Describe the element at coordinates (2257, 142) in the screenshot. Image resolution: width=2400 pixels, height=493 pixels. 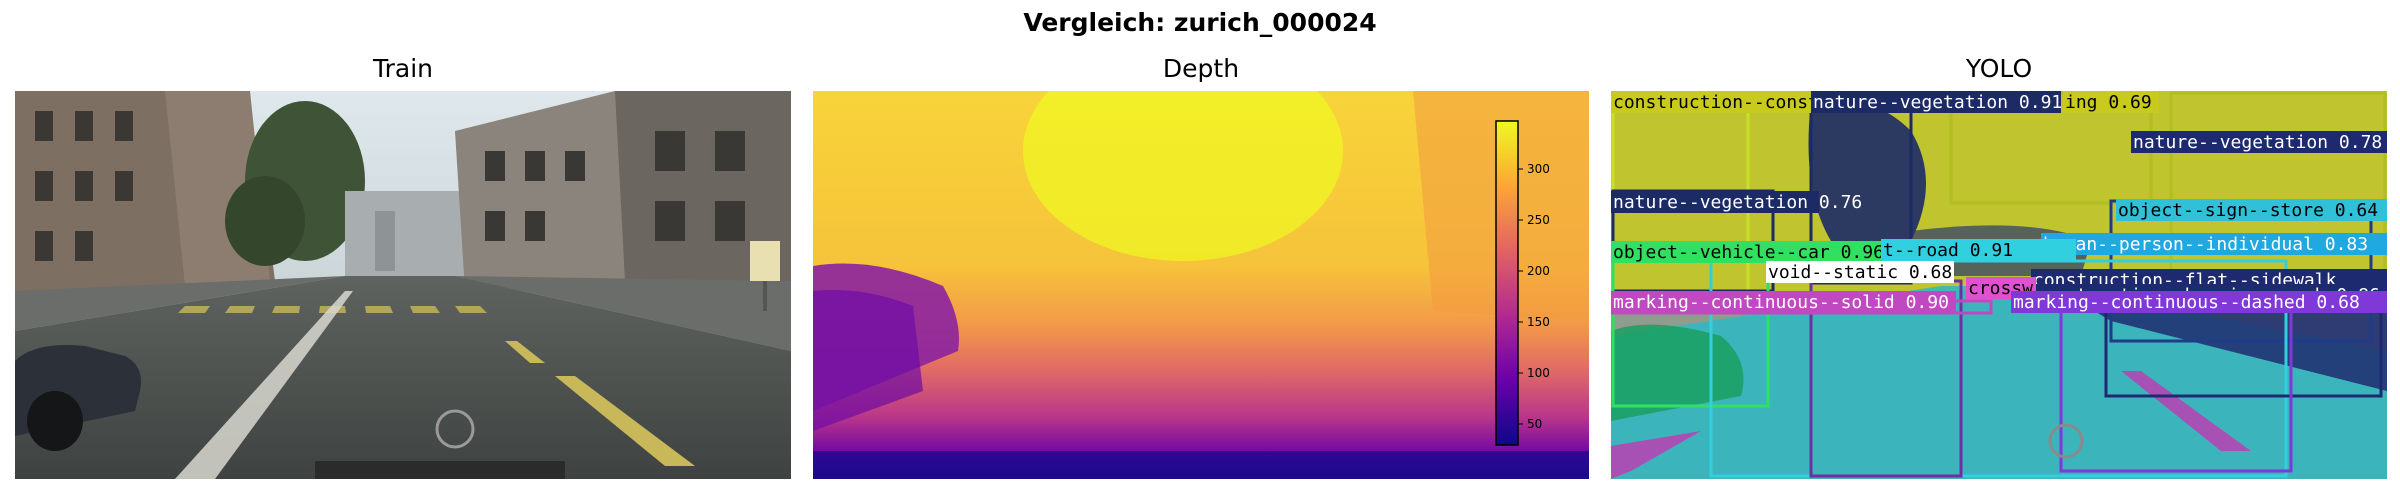
I see `detection-label: nature--vegetation 0.78` at that location.